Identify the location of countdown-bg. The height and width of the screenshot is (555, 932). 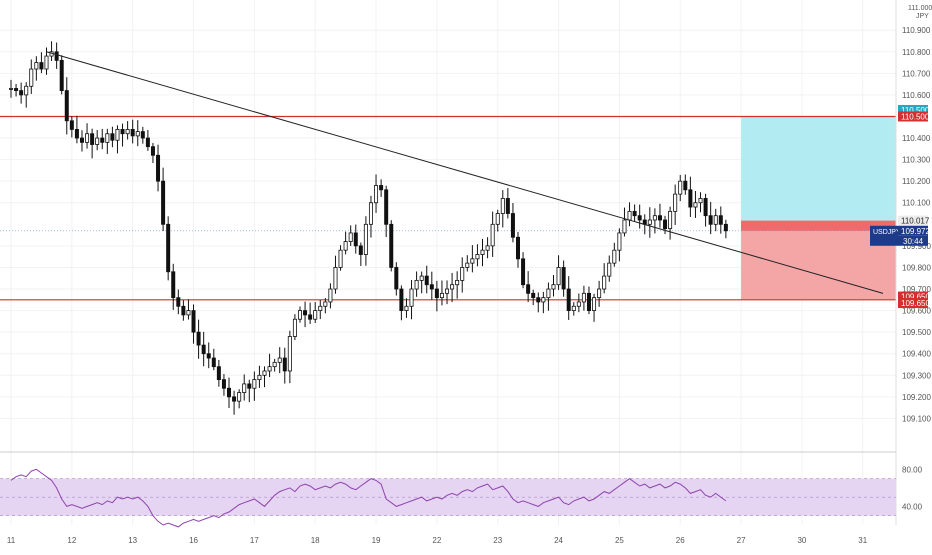
(913, 240).